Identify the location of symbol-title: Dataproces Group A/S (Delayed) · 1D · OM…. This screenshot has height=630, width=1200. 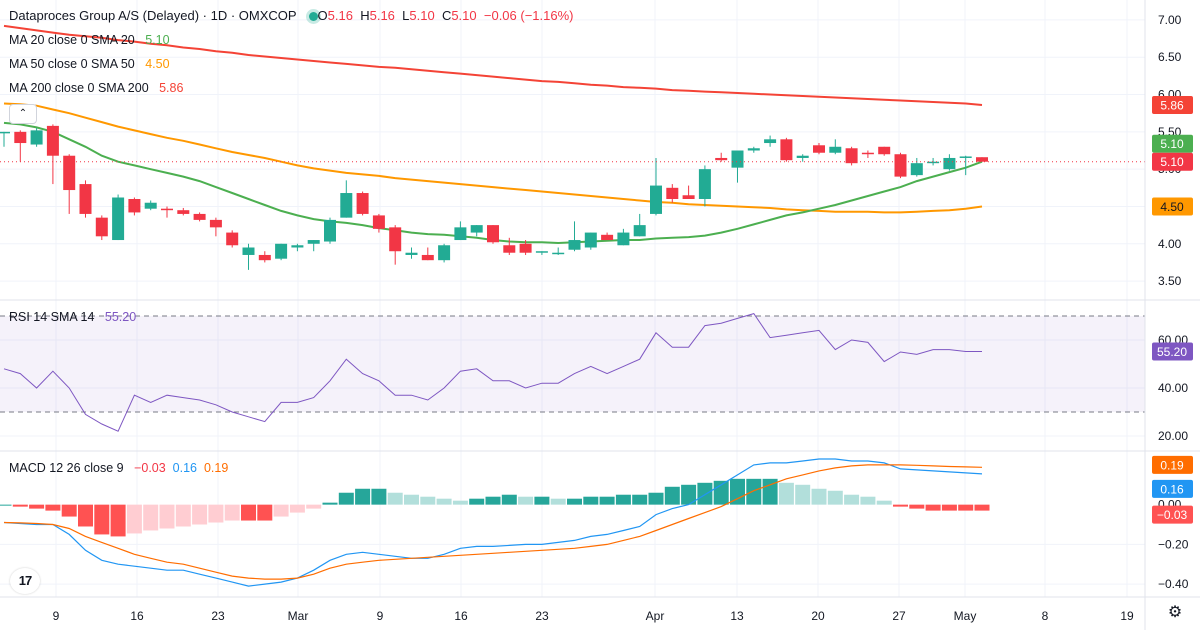
(153, 15).